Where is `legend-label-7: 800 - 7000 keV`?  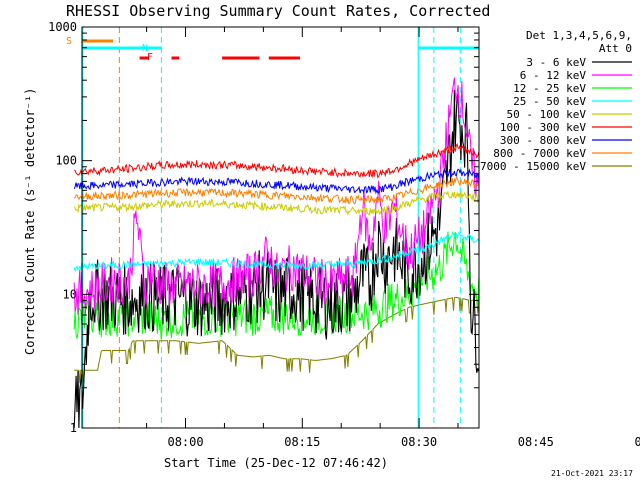 legend-label-7: 800 - 7000 keV is located at coordinates (539, 153).